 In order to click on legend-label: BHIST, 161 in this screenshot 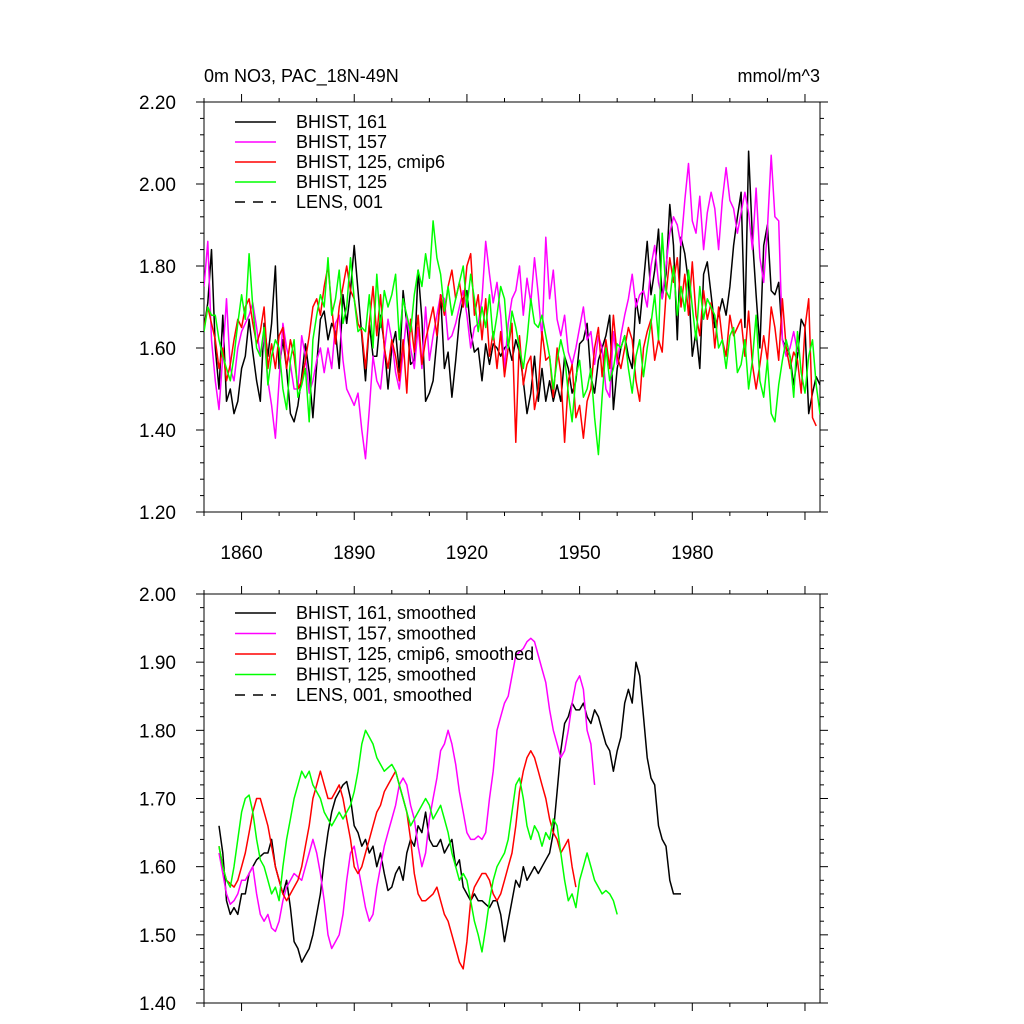, I will do `click(341, 122)`.